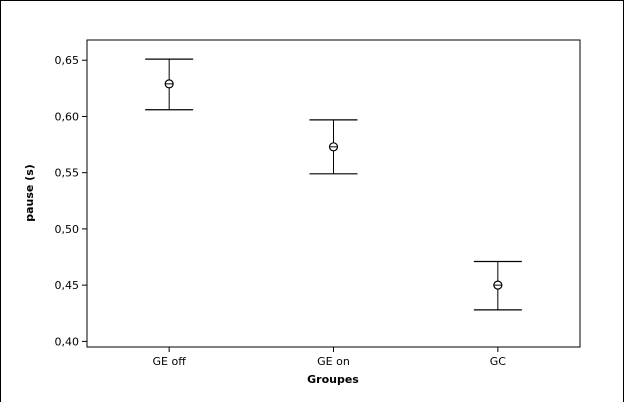 The image size is (624, 404). Describe the element at coordinates (67, 60) in the screenshot. I see `y-tick-label: 0,65` at that location.